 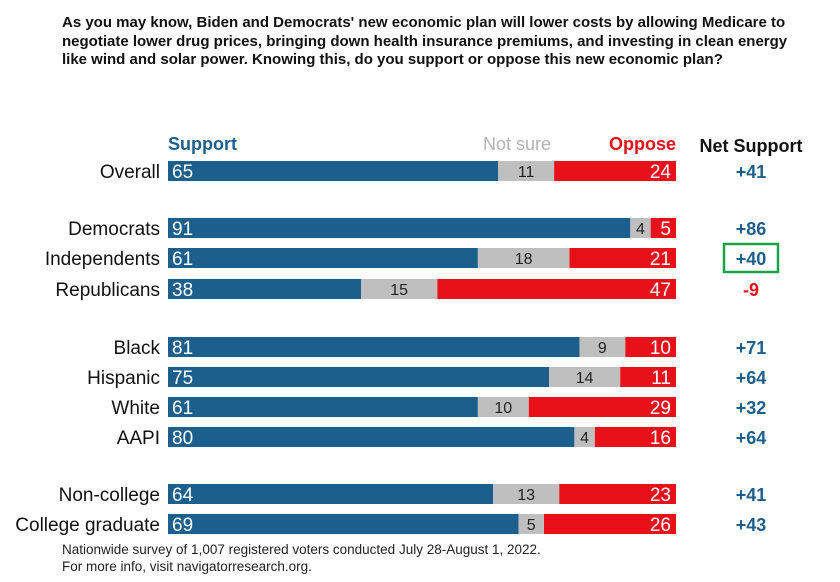 I want to click on header-not-sure: Not sure, so click(x=517, y=144).